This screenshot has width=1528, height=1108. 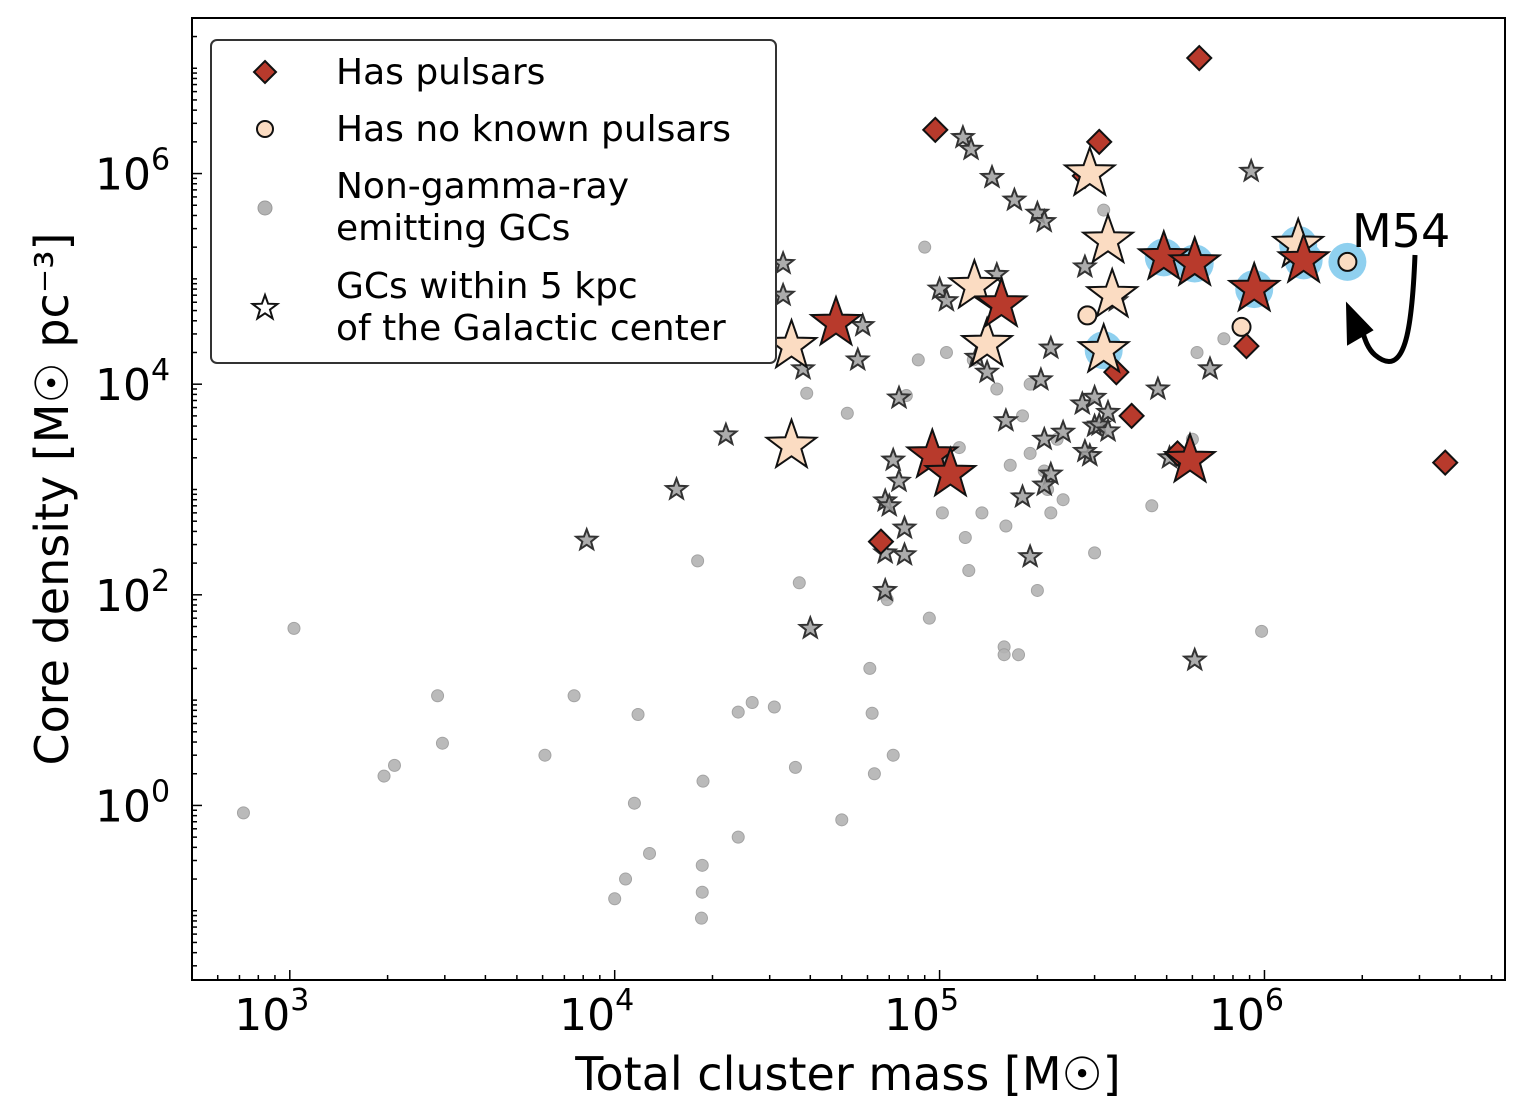 What do you see at coordinates (624, 1000) in the screenshot?
I see `x-tick-exponent: 4` at bounding box center [624, 1000].